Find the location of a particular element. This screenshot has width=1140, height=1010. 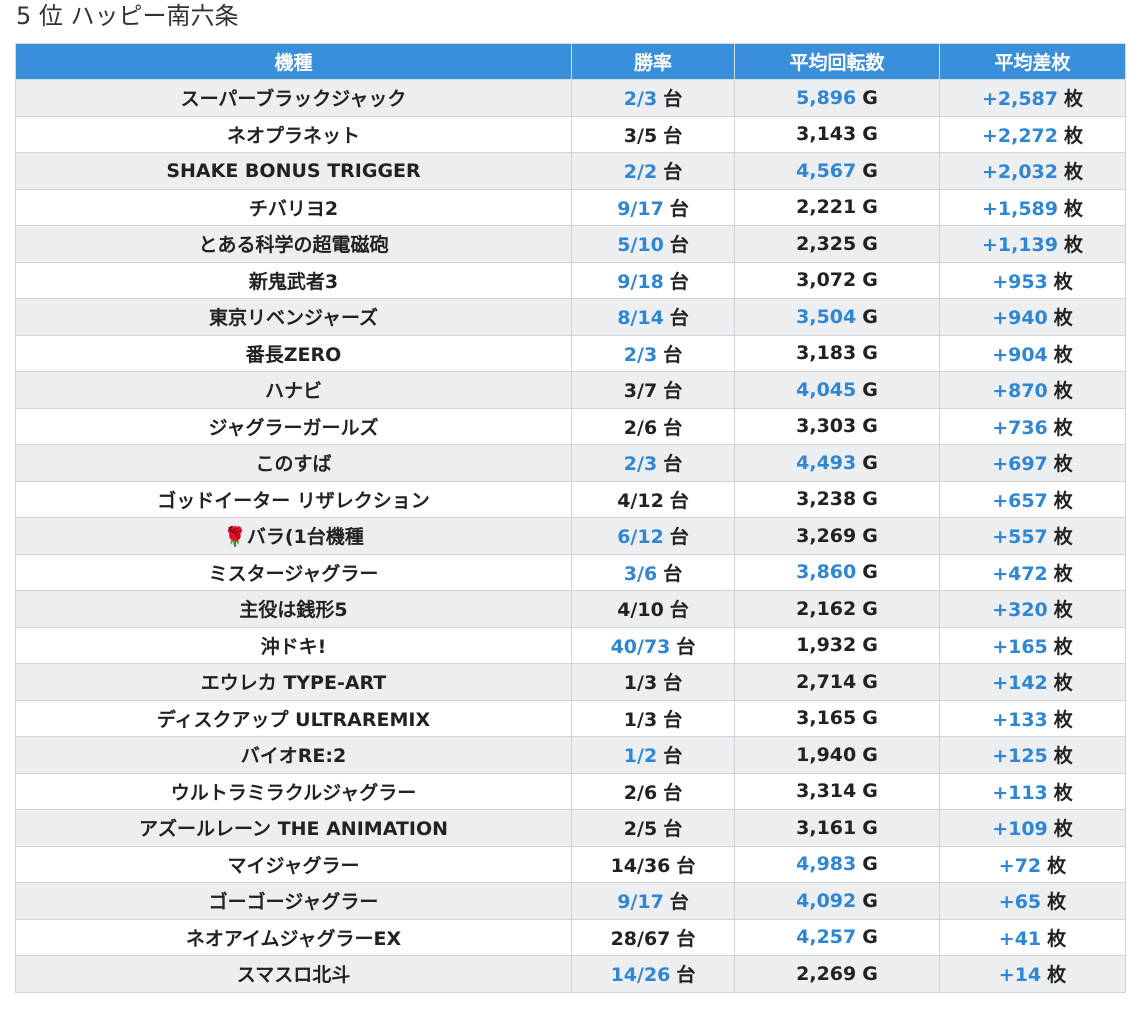

stat-cell: 3,860 G is located at coordinates (837, 572).